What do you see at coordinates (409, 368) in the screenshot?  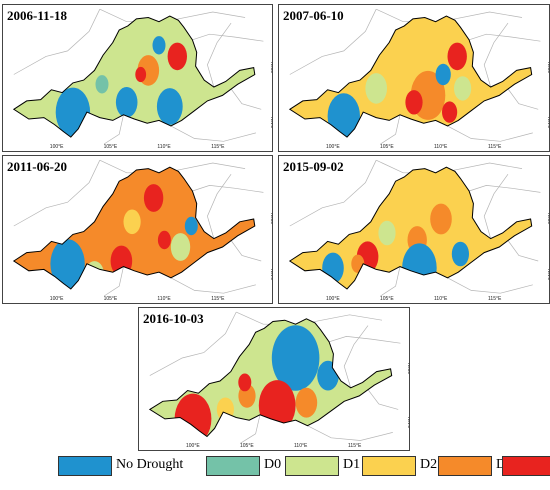 I see `lat-tick-label: 38°N` at bounding box center [409, 368].